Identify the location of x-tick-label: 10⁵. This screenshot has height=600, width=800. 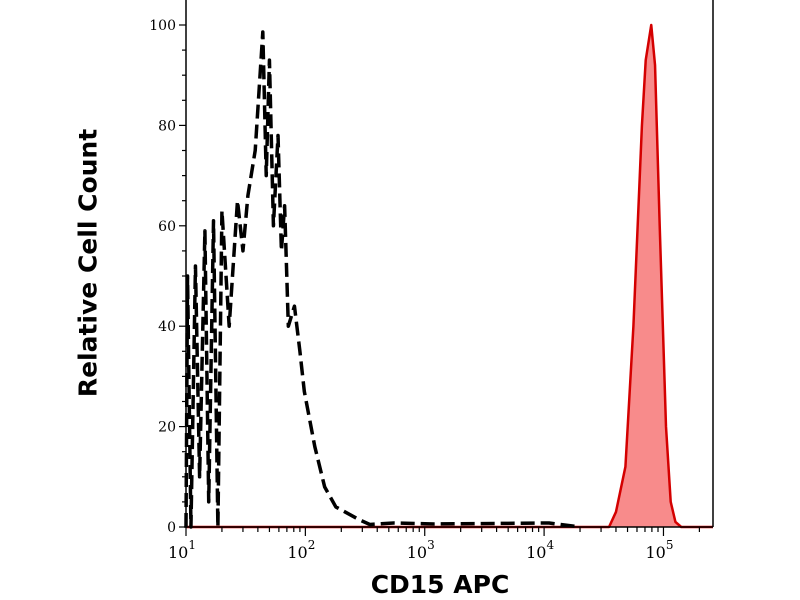
(659, 550).